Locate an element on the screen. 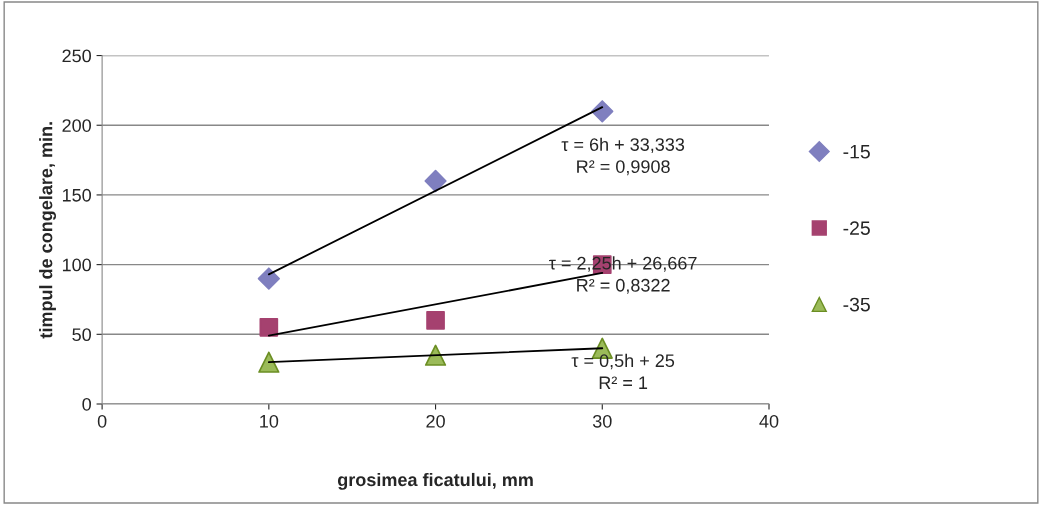 The width and height of the screenshot is (1042, 505). legend-label: -25 is located at coordinates (856, 228).